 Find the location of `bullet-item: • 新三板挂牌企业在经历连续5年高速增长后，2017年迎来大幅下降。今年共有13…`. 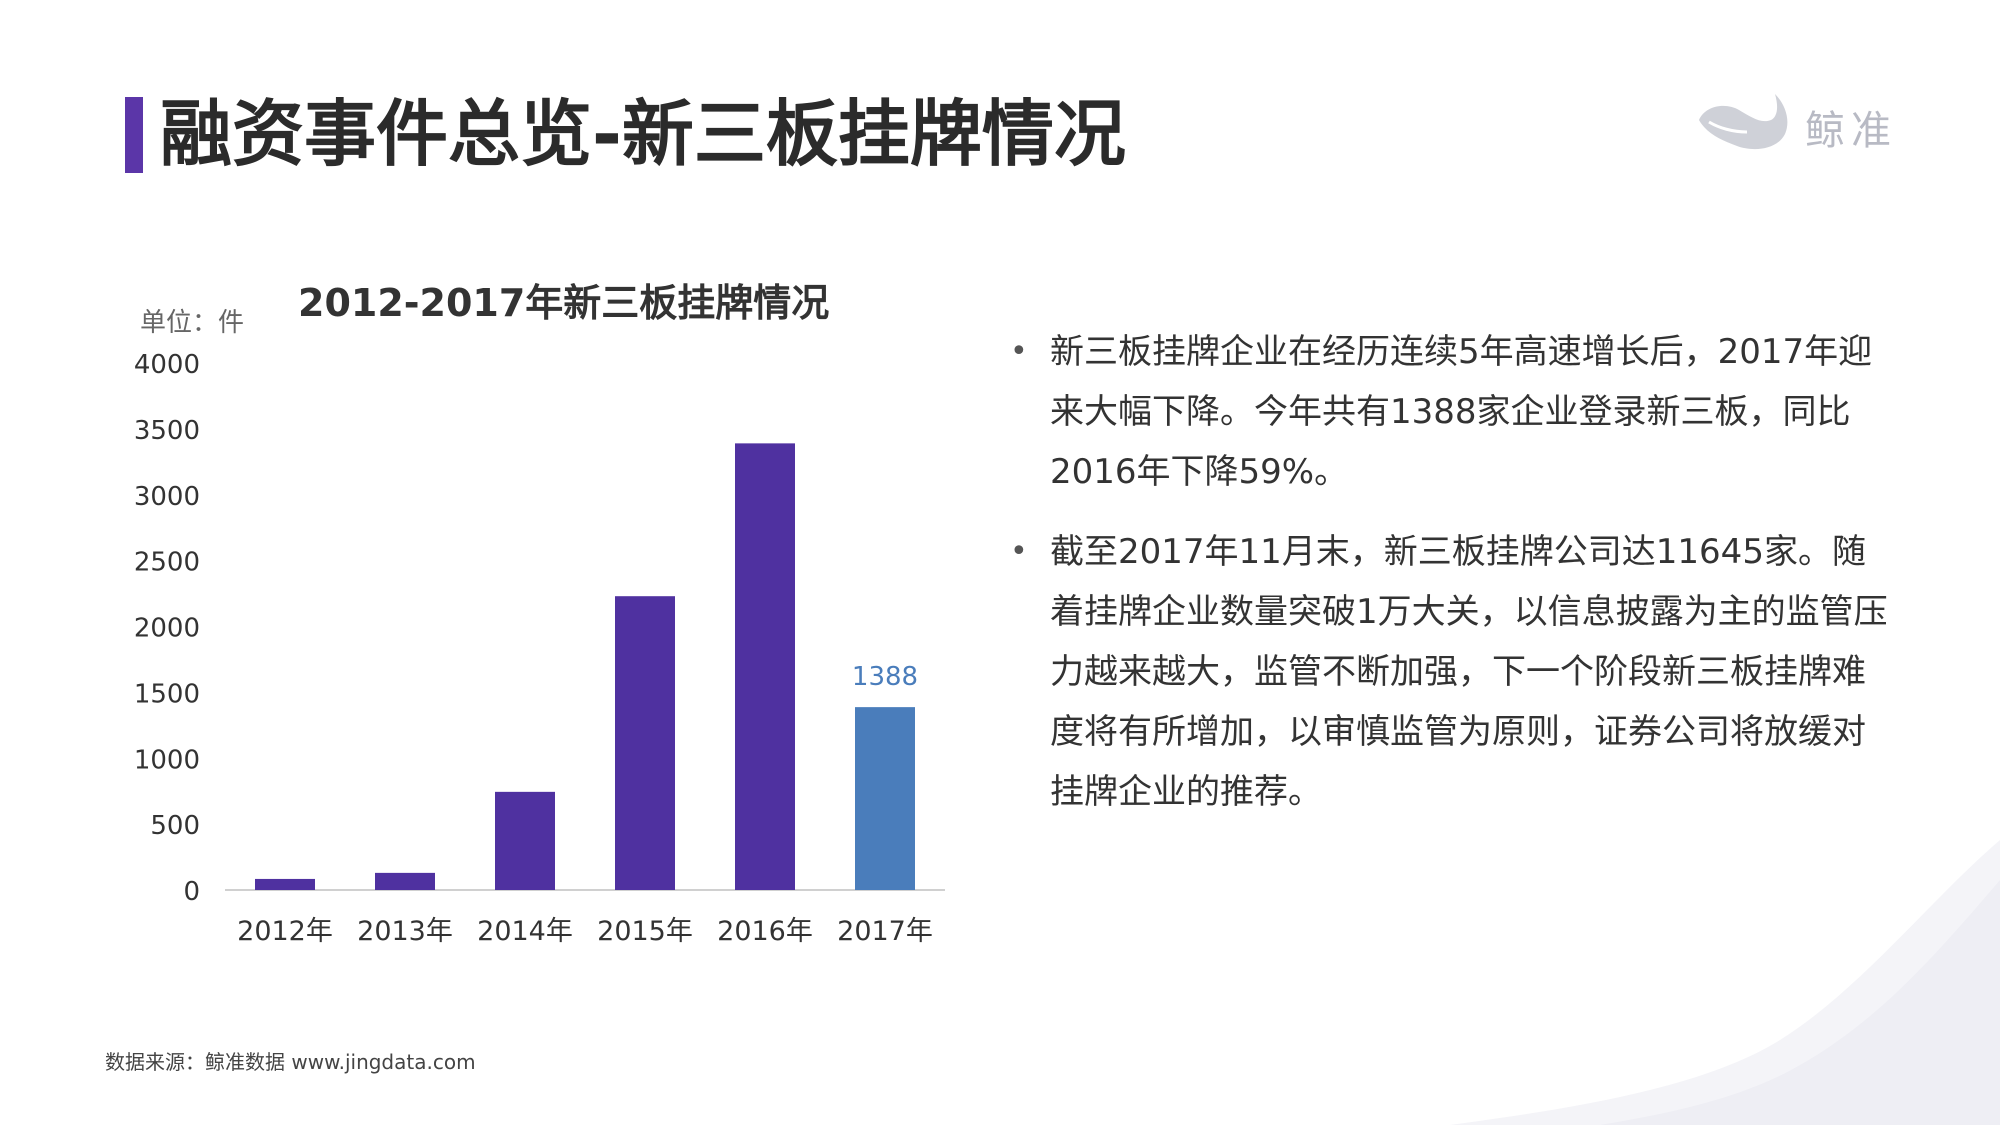

bullet-item: • 新三板挂牌企业在经历连续5年高速增长后，2017年迎来大幅下降。今年共有13… is located at coordinates (1450, 412).